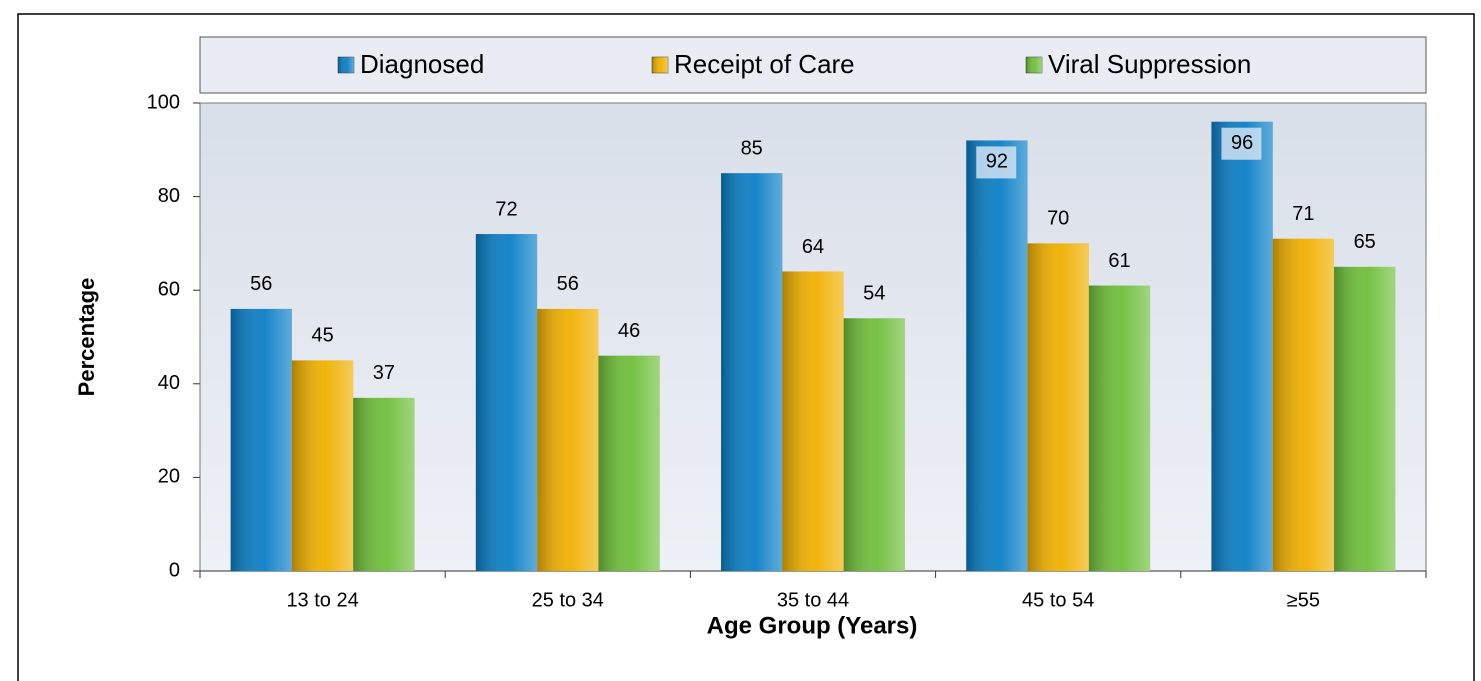 The image size is (1481, 681). Describe the element at coordinates (86, 337) in the screenshot. I see `y-axis-label: Percentage` at that location.